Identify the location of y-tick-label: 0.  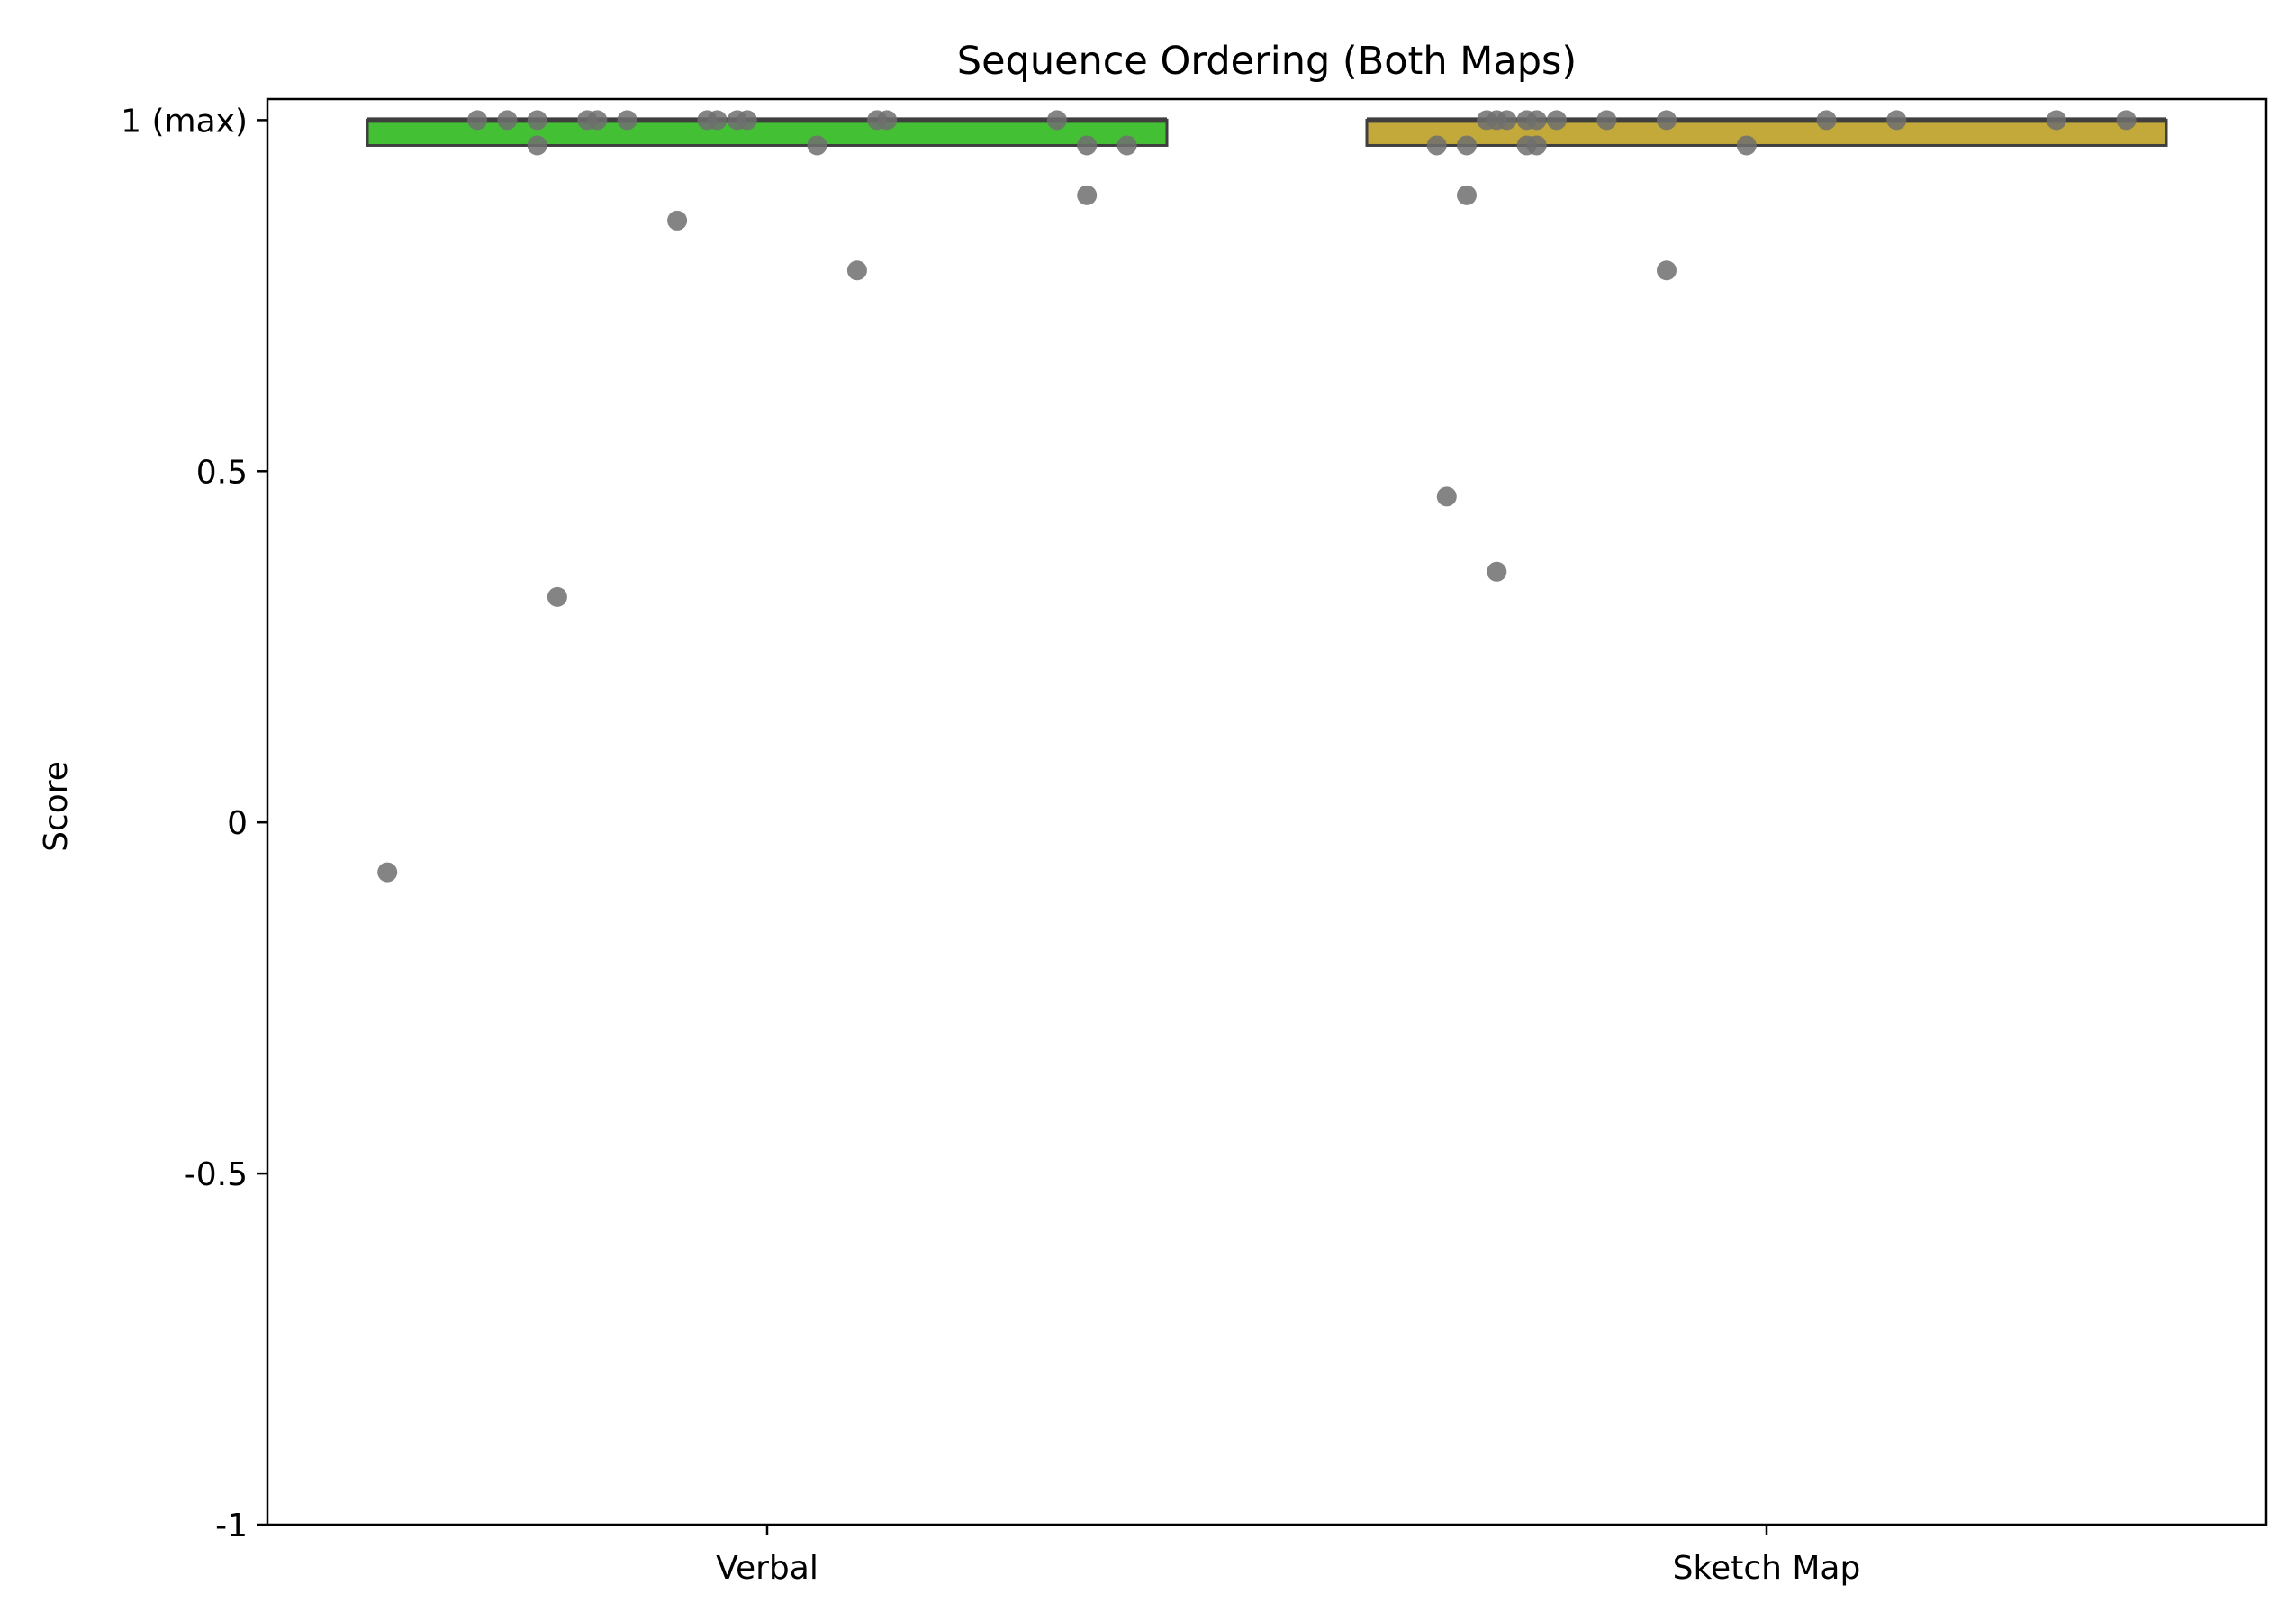
(238, 823).